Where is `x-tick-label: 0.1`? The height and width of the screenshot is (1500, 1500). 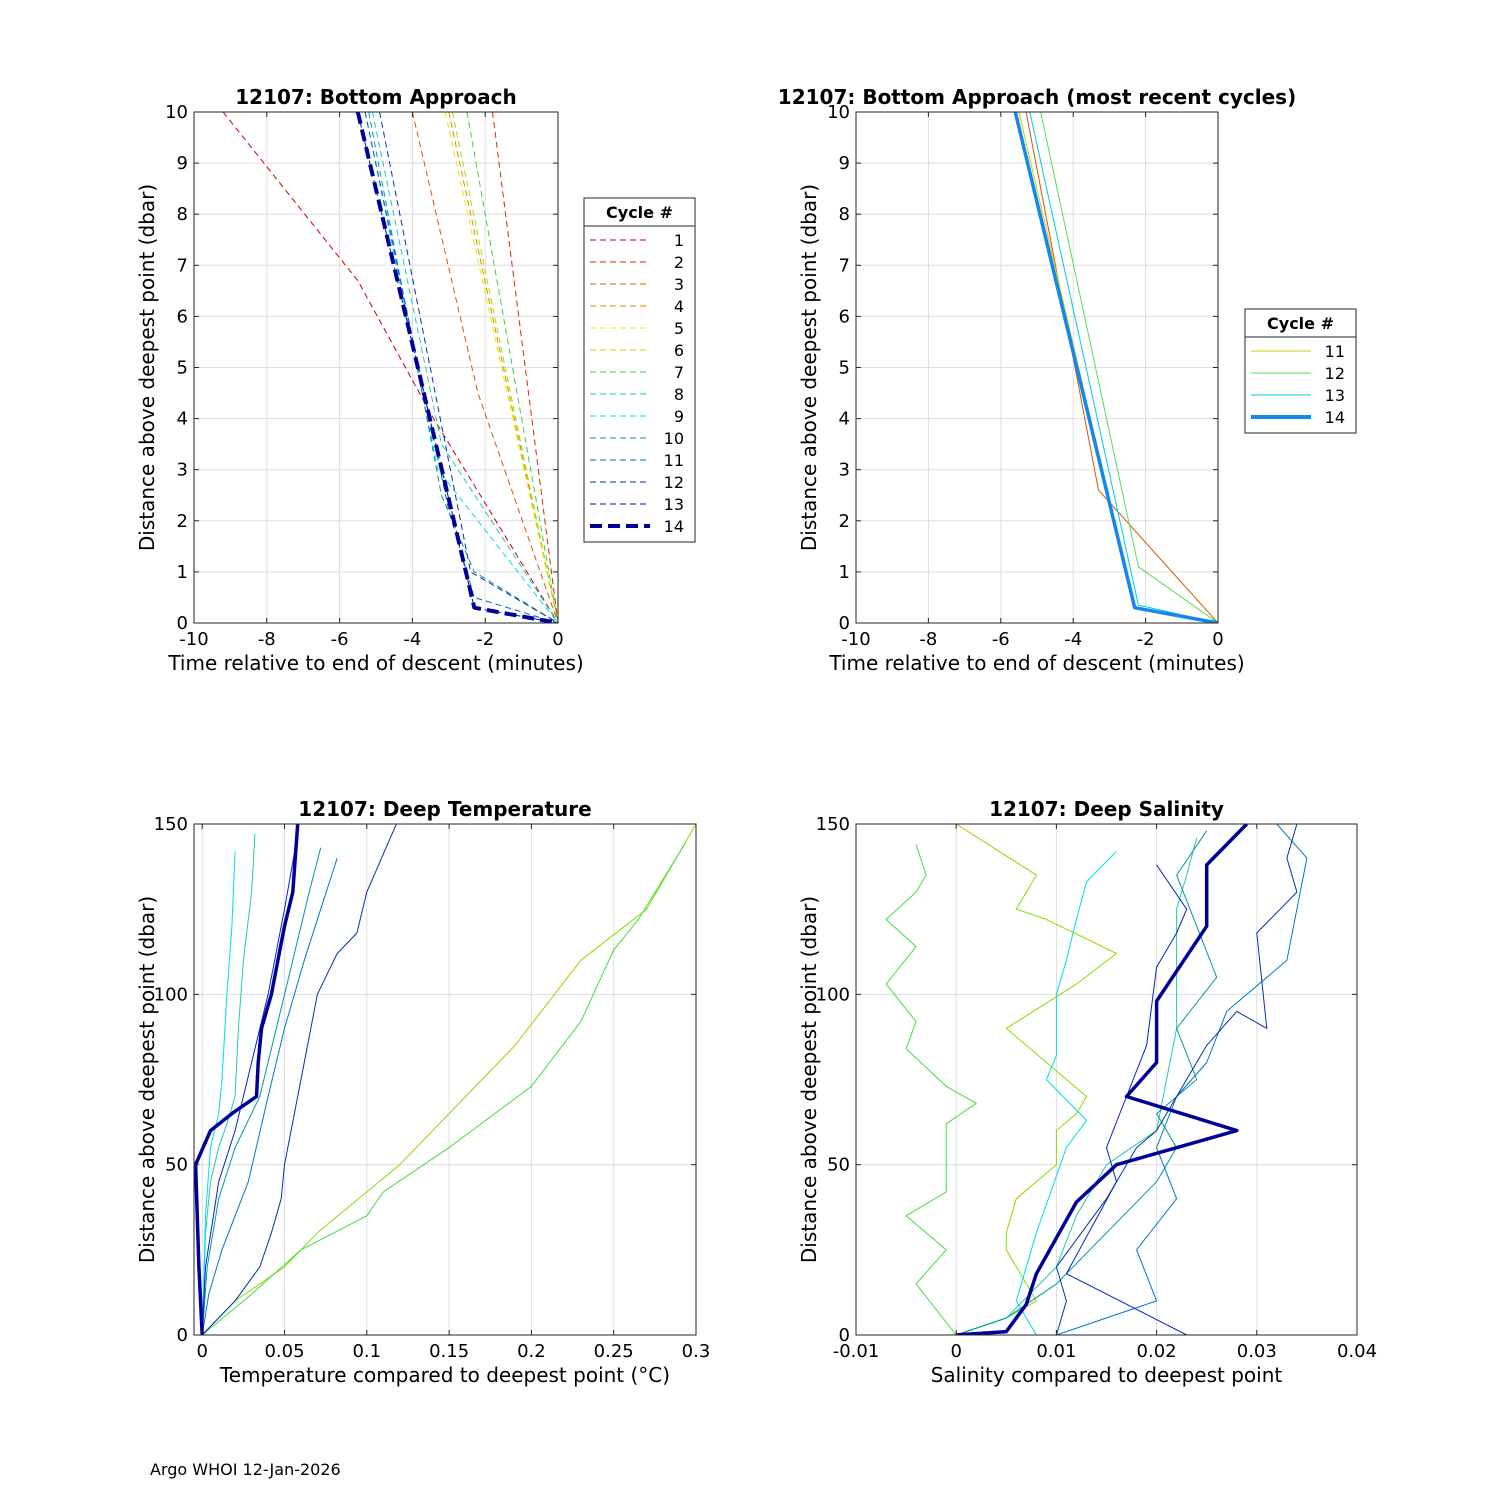
x-tick-label: 0.1 is located at coordinates (366, 1351).